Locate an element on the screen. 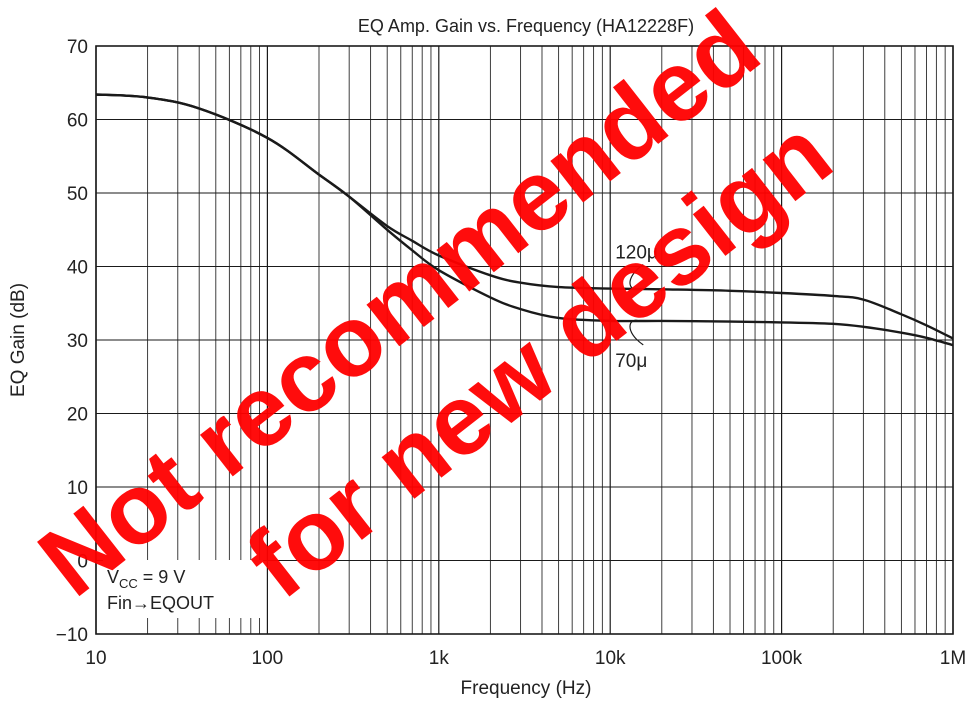 The height and width of the screenshot is (704, 975). y-tick-label: 0 is located at coordinates (82, 562).